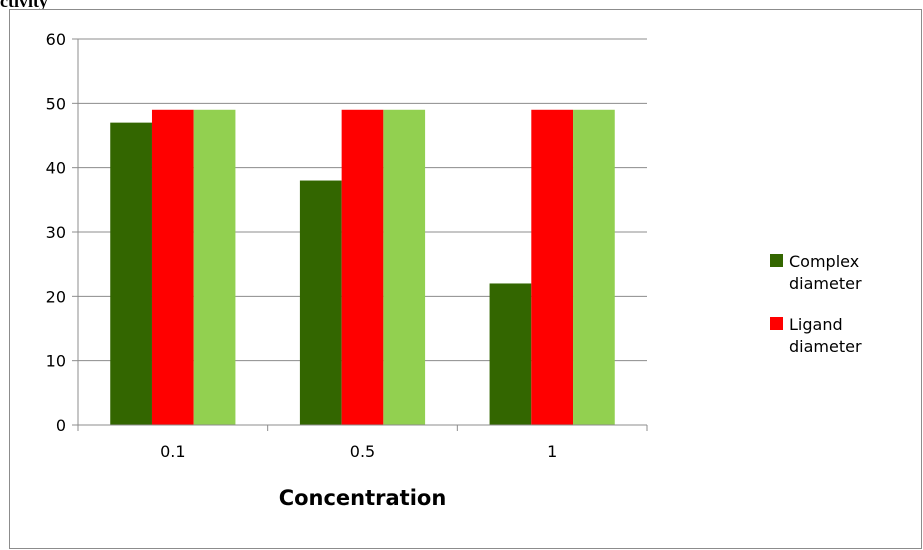  I want to click on legend-label: Complex diameter, so click(825, 272).